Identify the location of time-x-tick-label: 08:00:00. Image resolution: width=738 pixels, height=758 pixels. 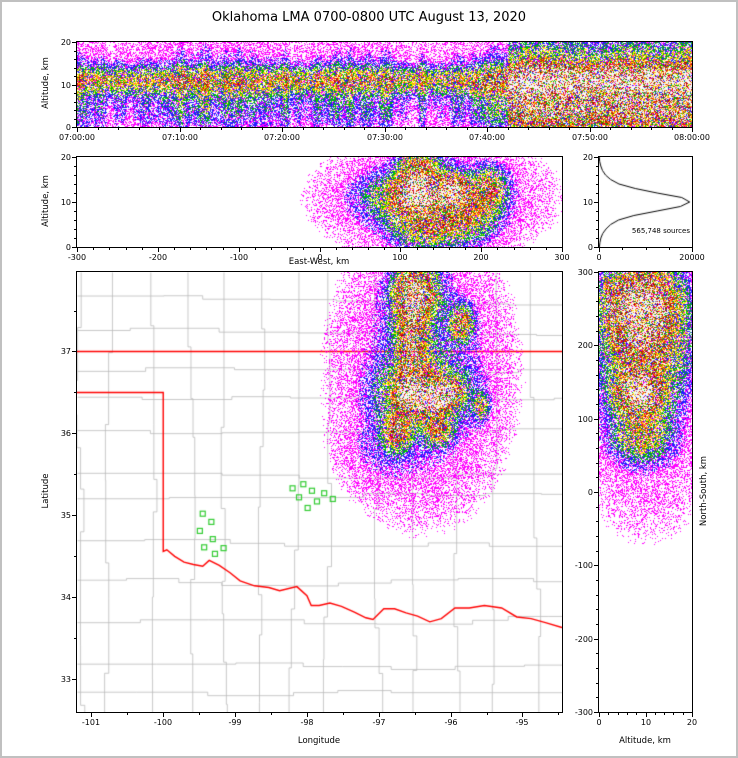
(692, 137).